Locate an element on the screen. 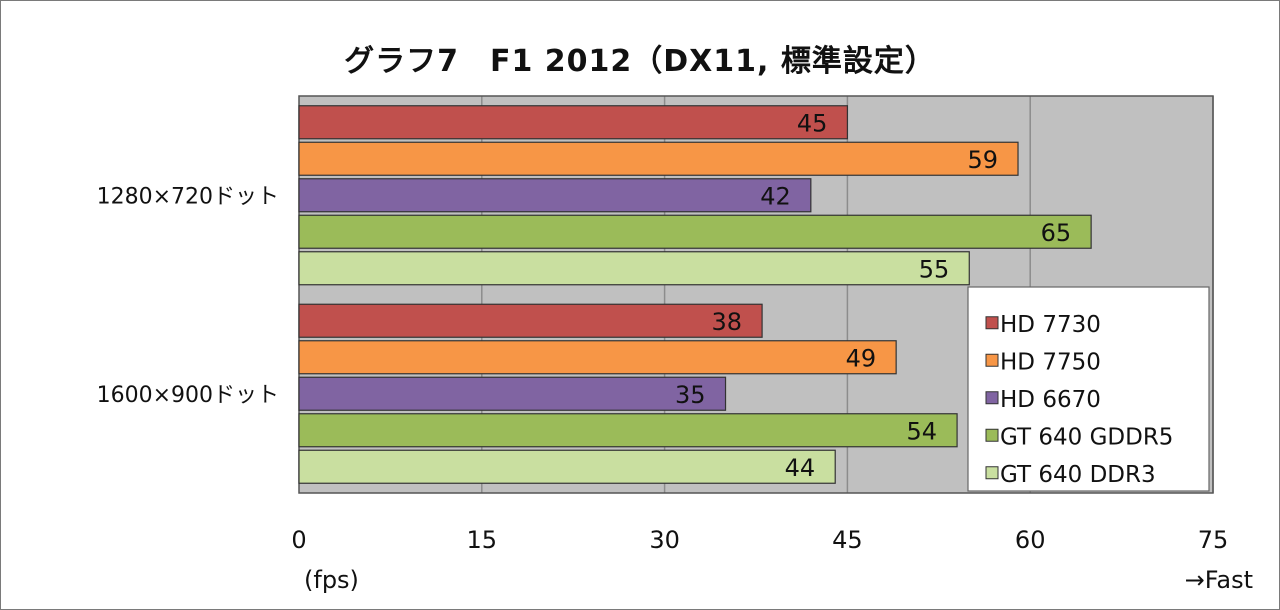 This screenshot has width=1280, height=610. legend-label: HD 7730 is located at coordinates (1050, 325).